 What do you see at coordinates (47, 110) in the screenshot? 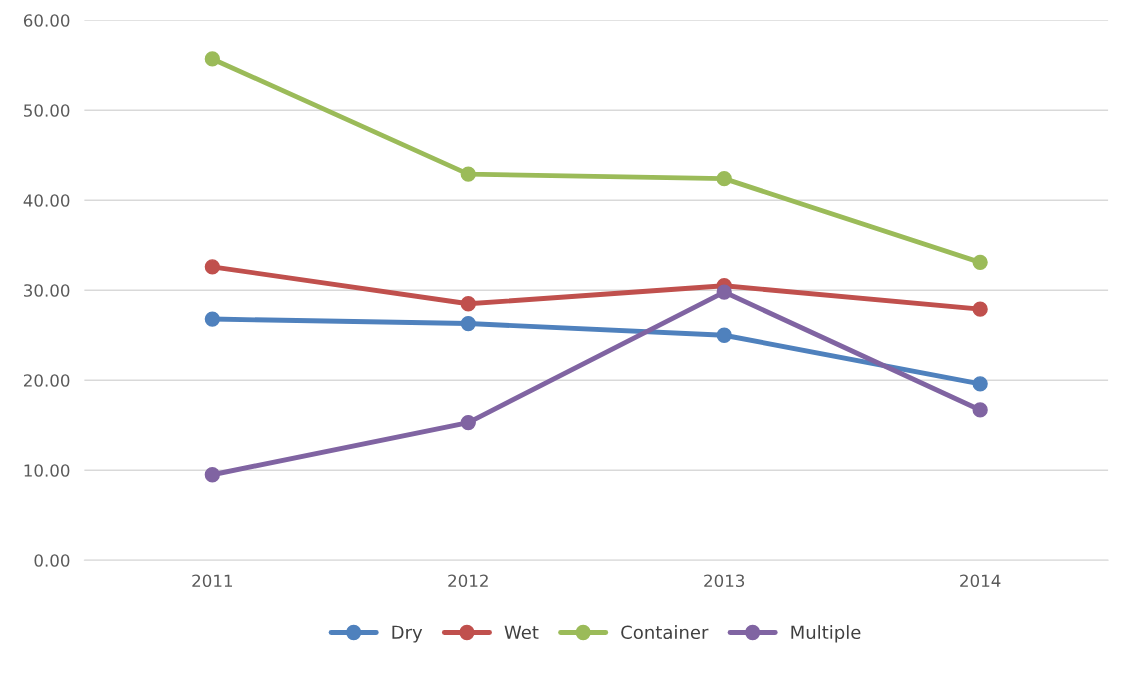
I see `y-tick-label: 50.00` at bounding box center [47, 110].